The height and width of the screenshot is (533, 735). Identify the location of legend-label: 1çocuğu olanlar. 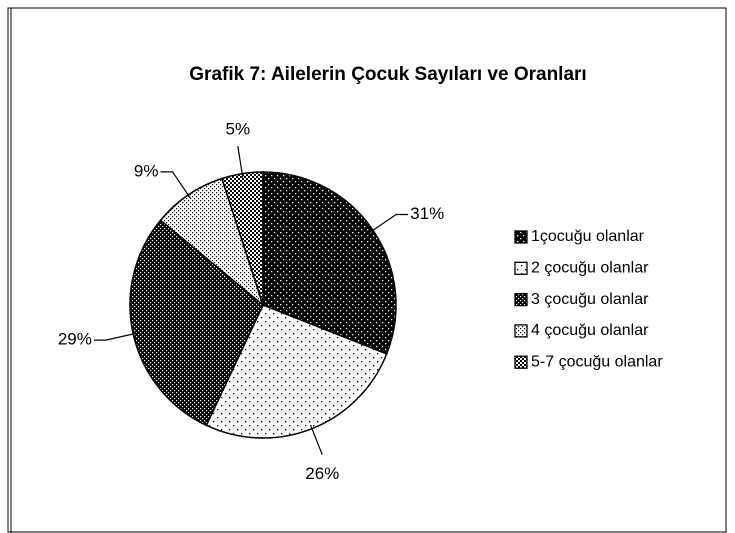
(588, 236).